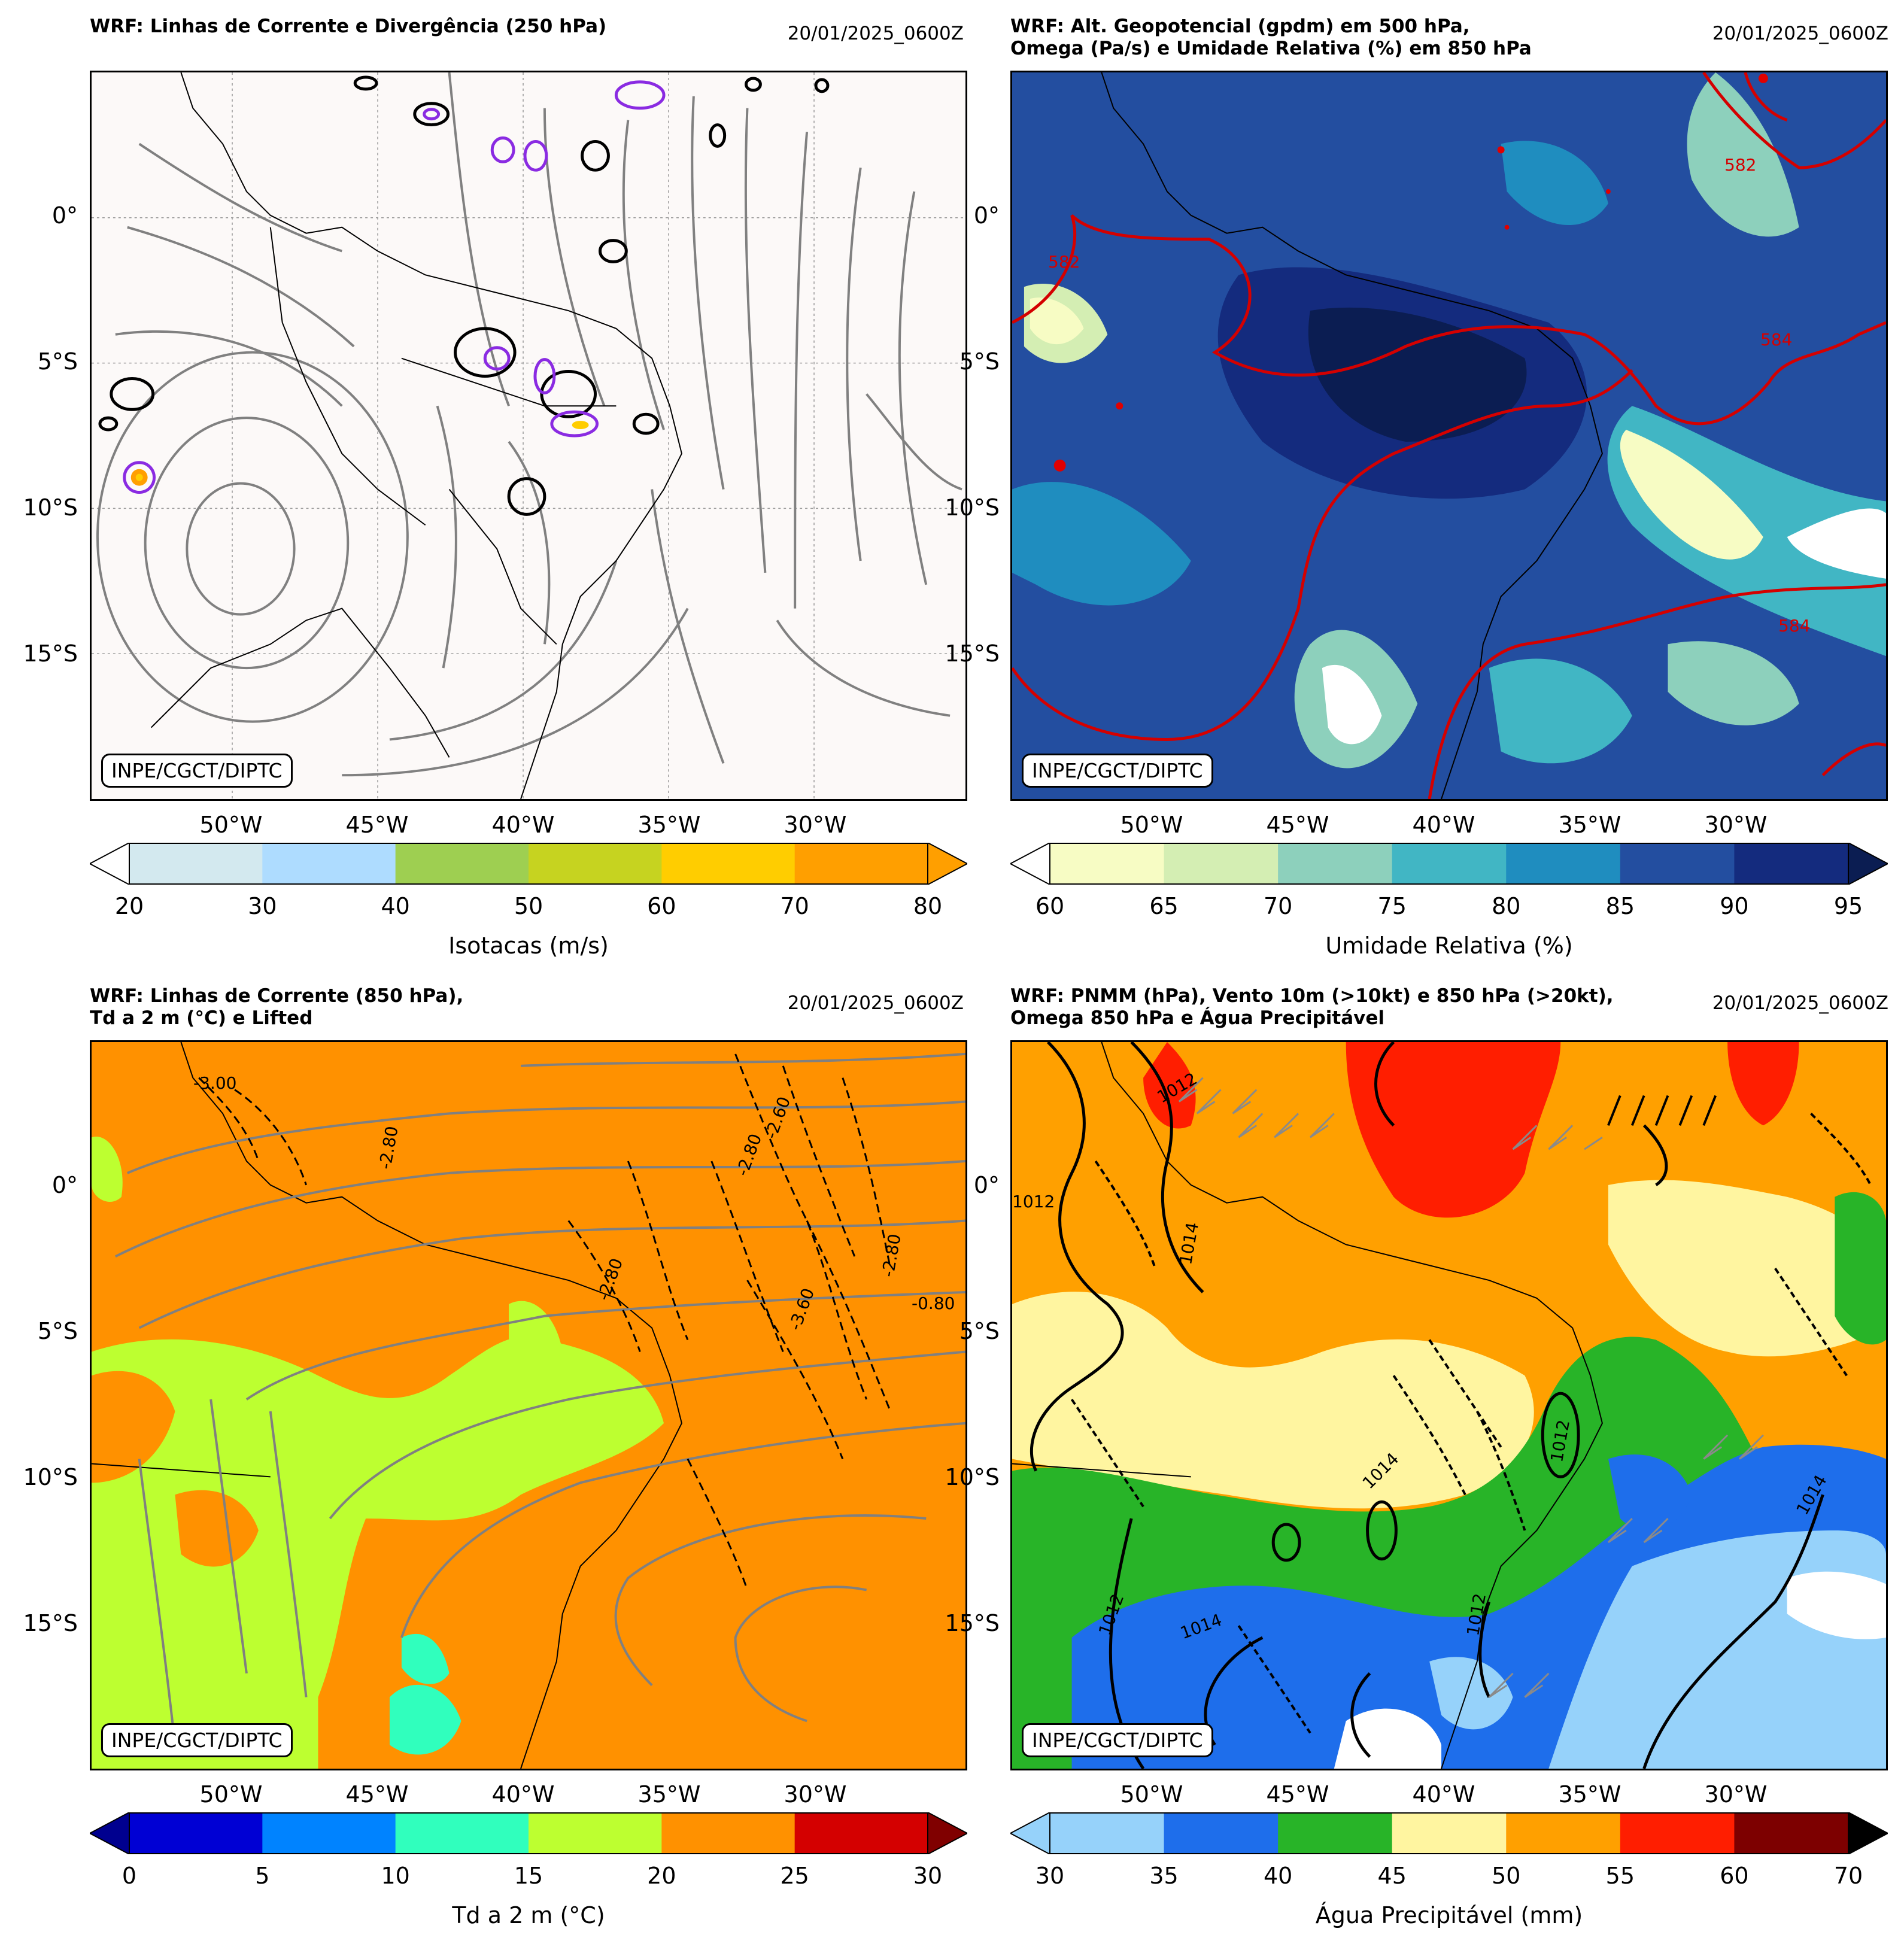 This screenshot has width=1904, height=1953. What do you see at coordinates (1848, 906) in the screenshot?
I see `colorbar-tick-label: 95` at bounding box center [1848, 906].